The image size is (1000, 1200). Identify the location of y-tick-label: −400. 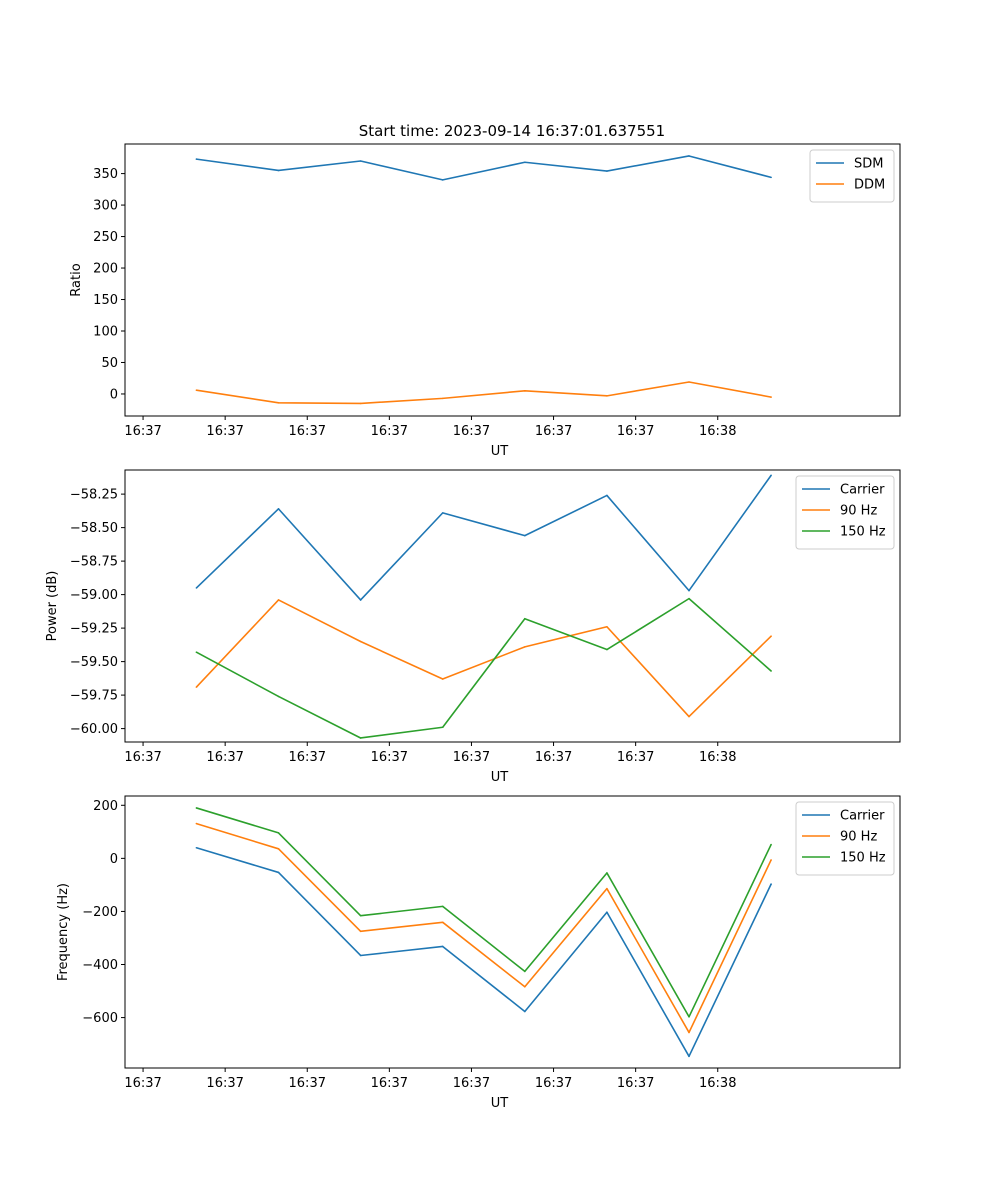
(100, 965).